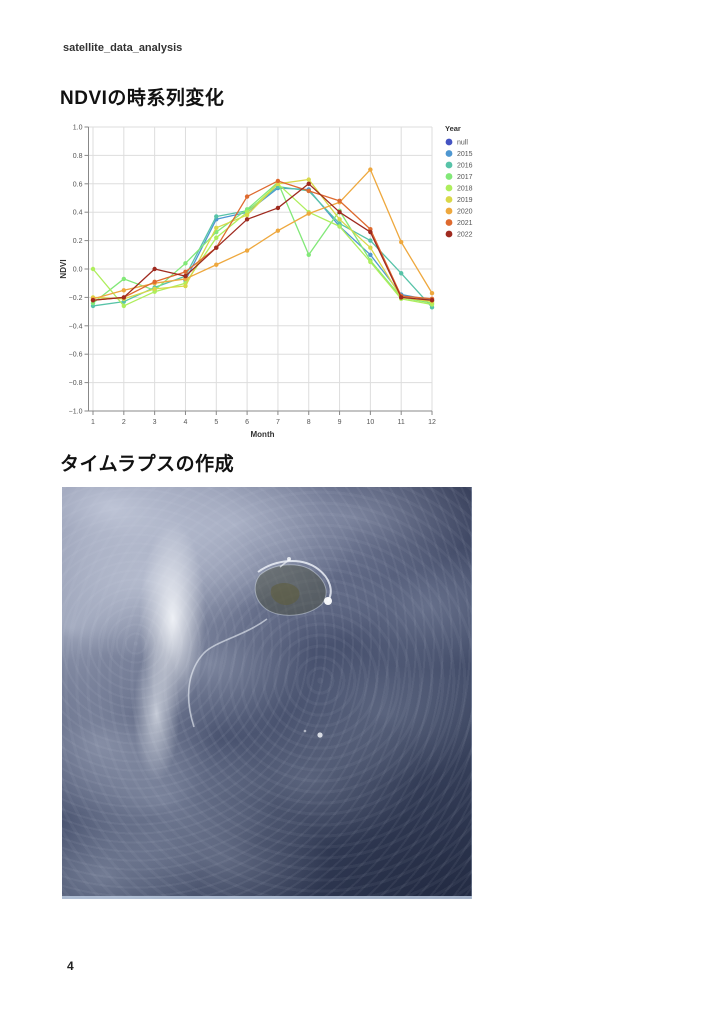 The image size is (724, 1024). Describe the element at coordinates (76, 298) in the screenshot. I see `y-tick-label: −0.2` at that location.